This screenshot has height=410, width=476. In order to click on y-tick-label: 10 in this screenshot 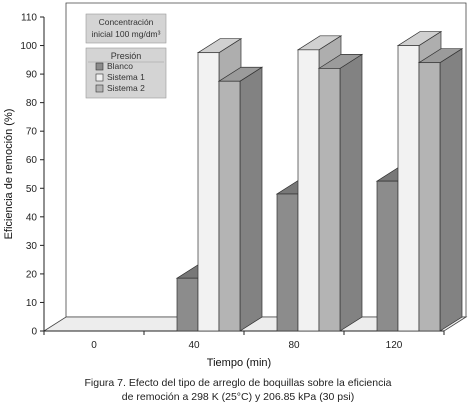, I will do `click(32, 303)`.